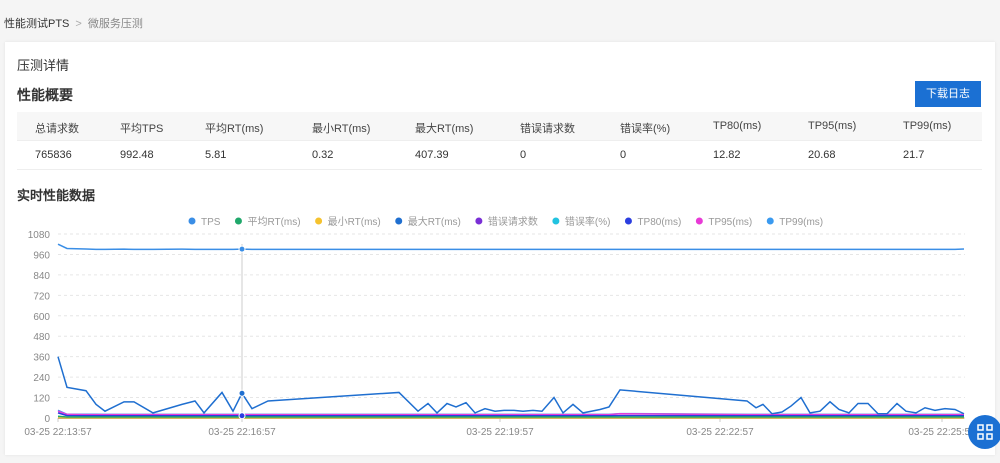 This screenshot has width=1000, height=463. I want to click on grid-icon, so click(985, 432).